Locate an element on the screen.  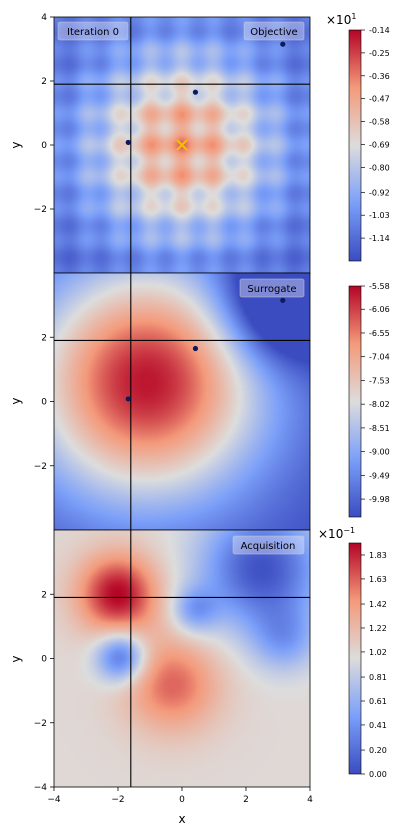
colorbar-tick-label: -0.58 is located at coordinates (379, 122).